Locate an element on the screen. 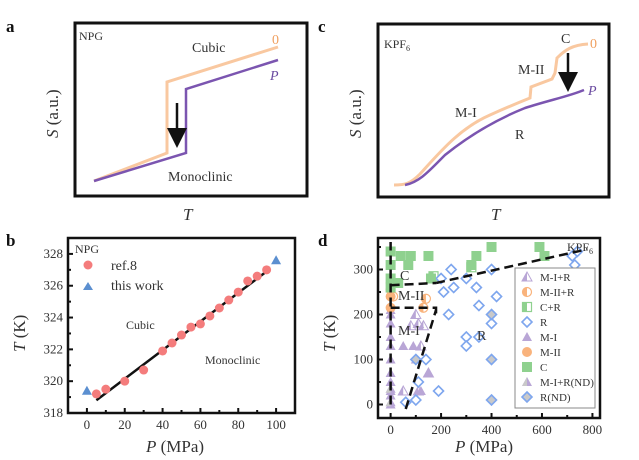 This screenshot has width=639, height=460. x-tick-label: 40 is located at coordinates (162, 424).